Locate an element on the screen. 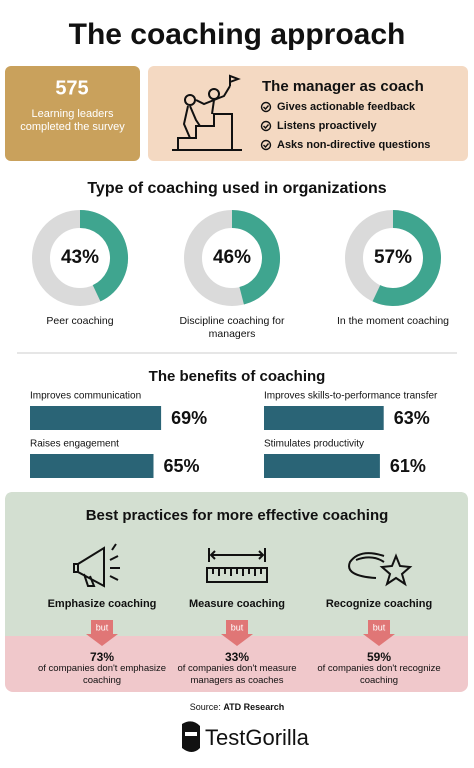 This screenshot has height=768, width=474. chart-title: The benefits of coaching is located at coordinates (237, 376).